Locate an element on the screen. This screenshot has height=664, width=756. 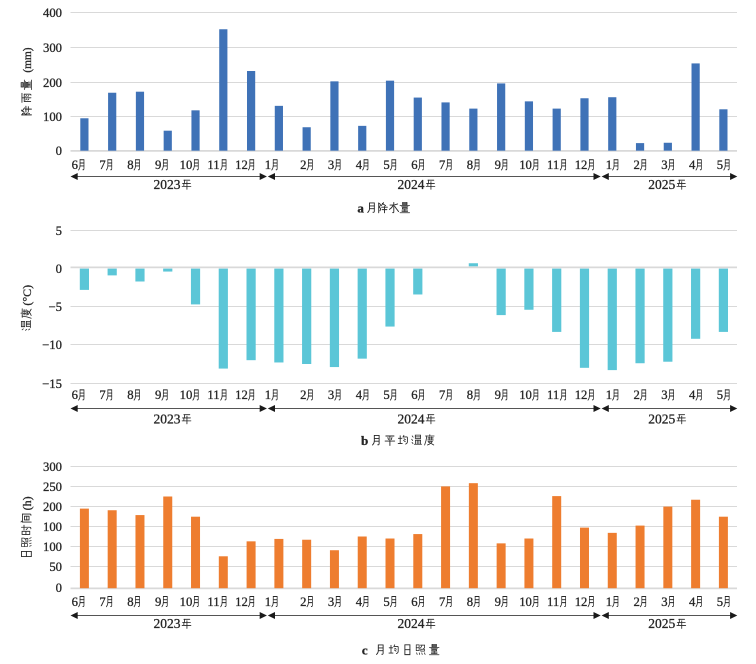
svg-text: 400 is located at coordinates (52, 13).